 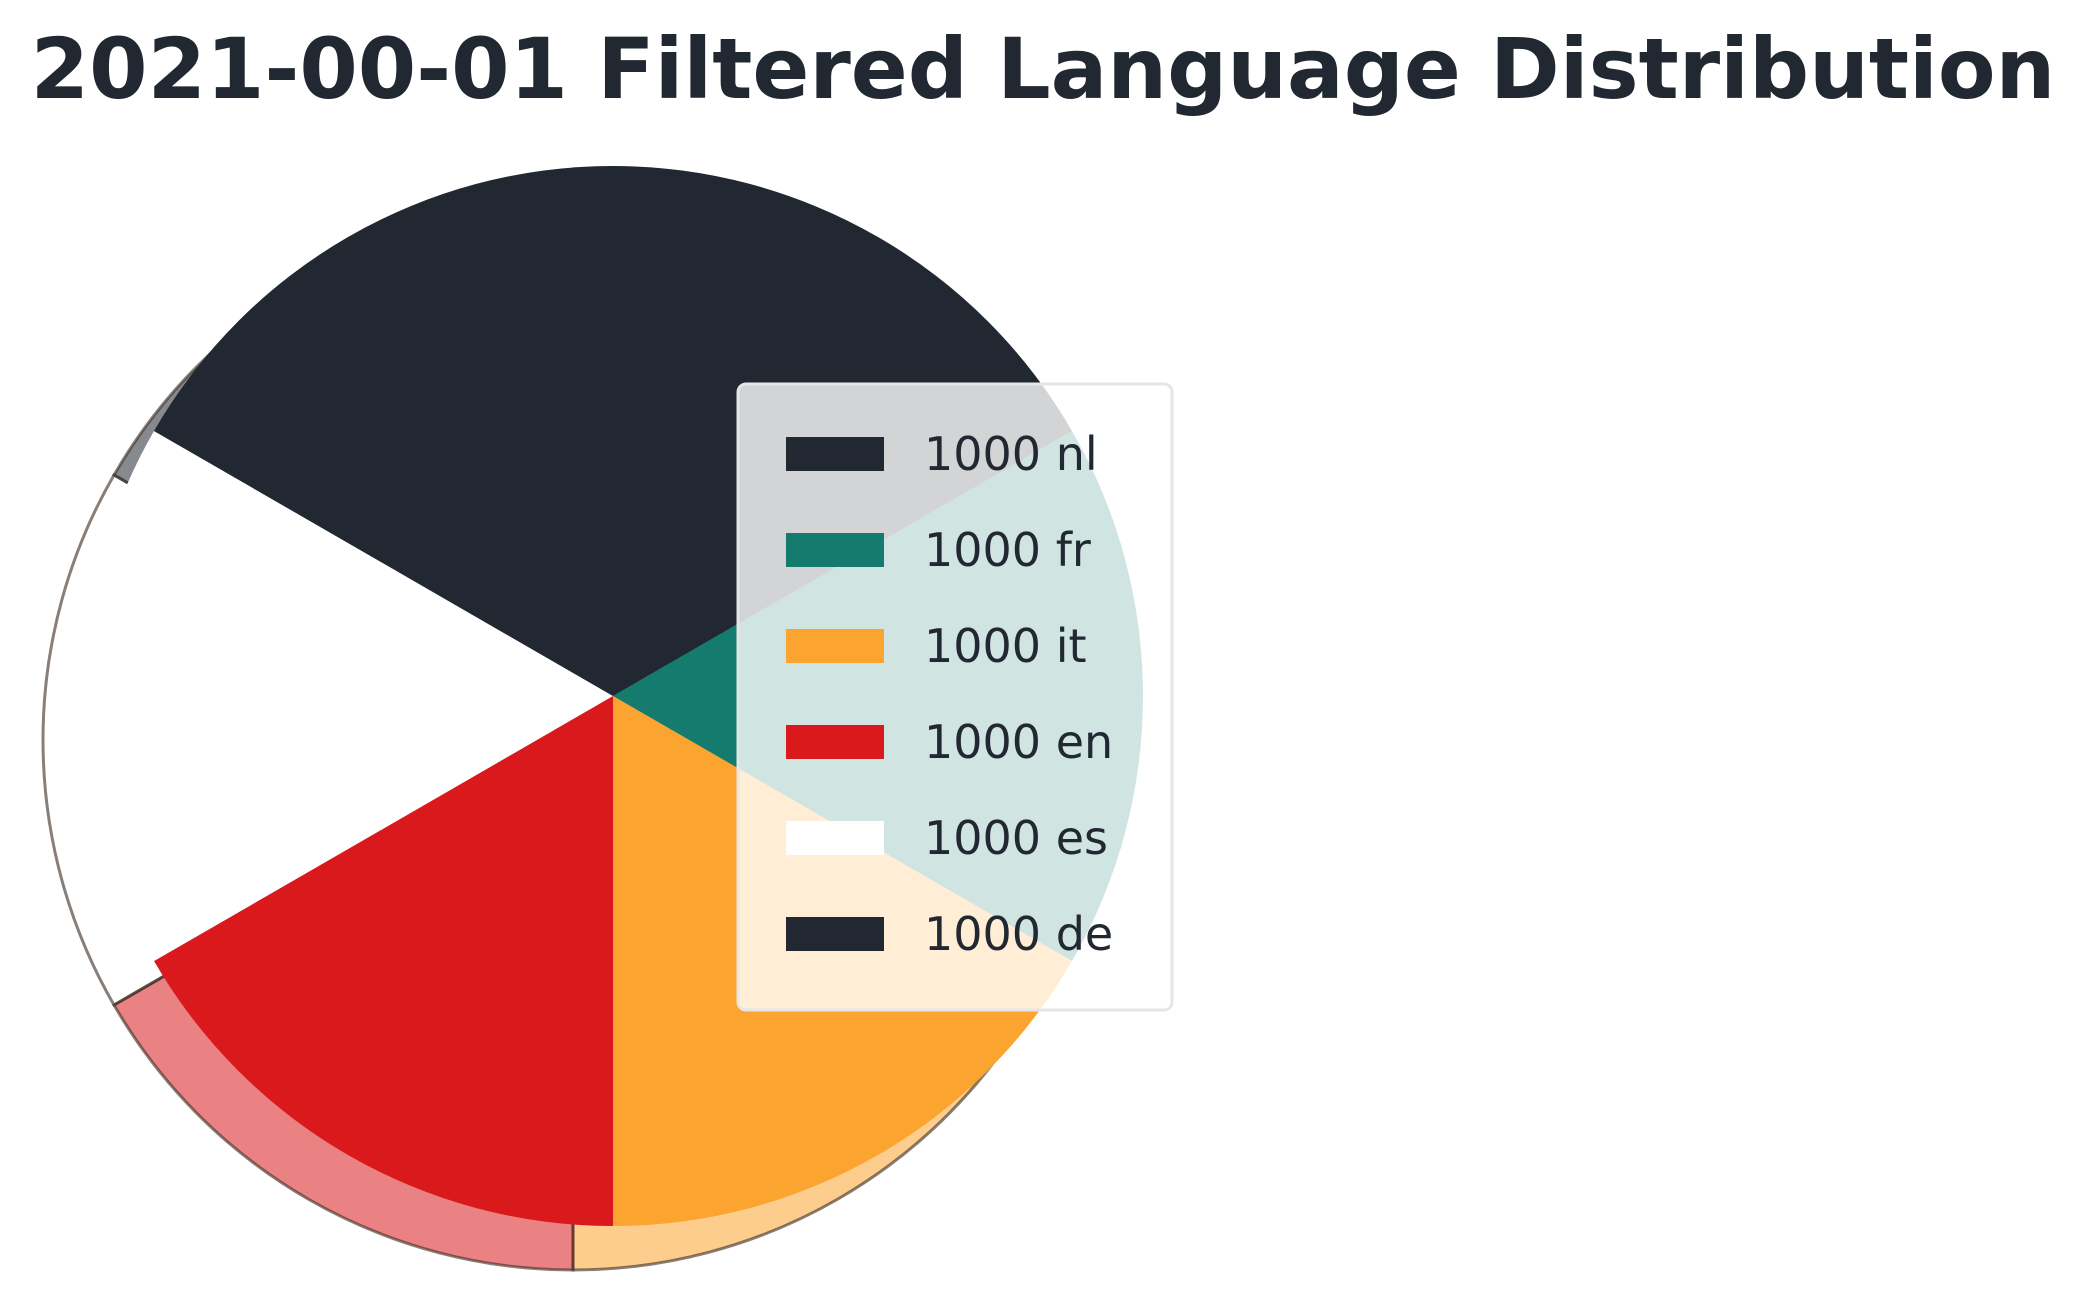 What do you see at coordinates (1016, 838) in the screenshot?
I see `legend-label-es: 1000 es` at bounding box center [1016, 838].